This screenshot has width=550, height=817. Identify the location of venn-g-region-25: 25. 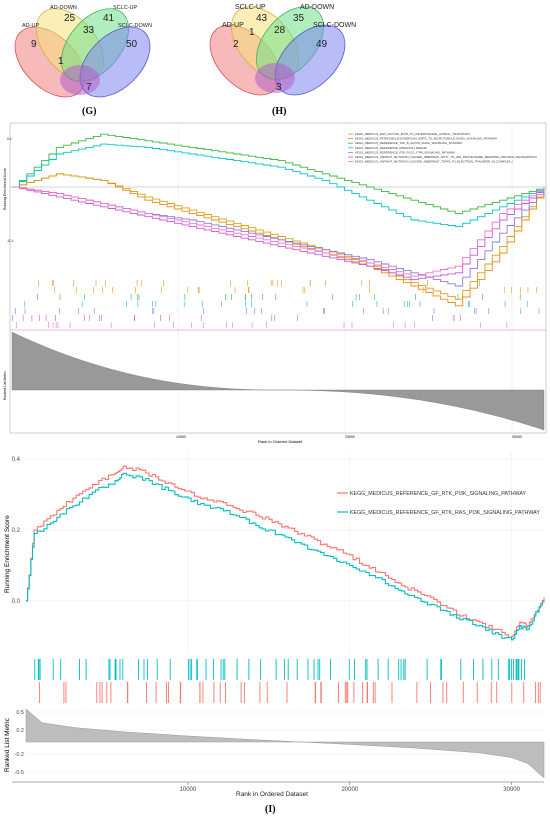
(70, 18).